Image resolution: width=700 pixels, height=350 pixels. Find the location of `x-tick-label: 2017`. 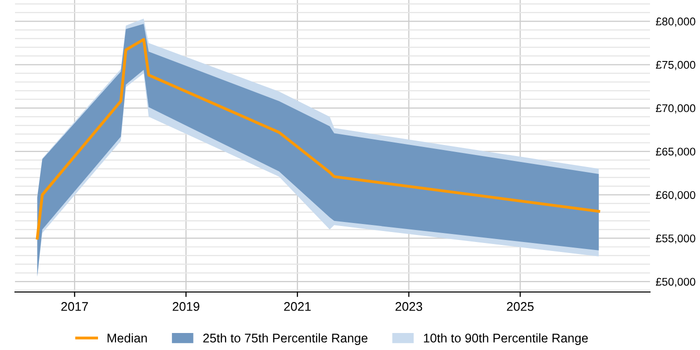

x-tick-label: 2017 is located at coordinates (74, 306).